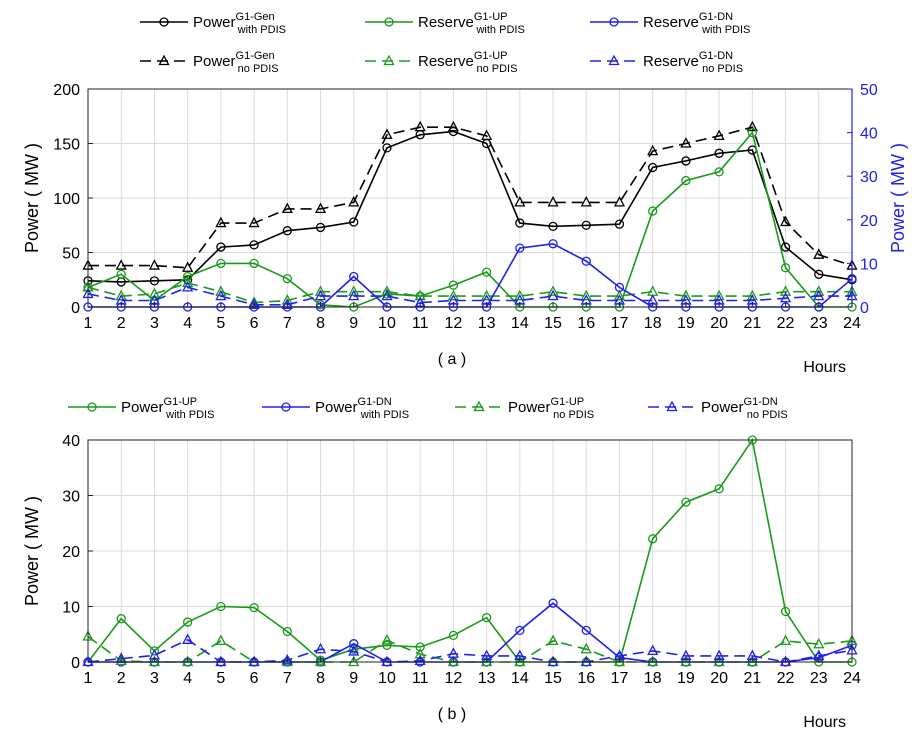 This screenshot has height=733, width=918. Describe the element at coordinates (898, 198) in the screenshot. I see `y-right-axis-label: Power ( MW )` at that location.